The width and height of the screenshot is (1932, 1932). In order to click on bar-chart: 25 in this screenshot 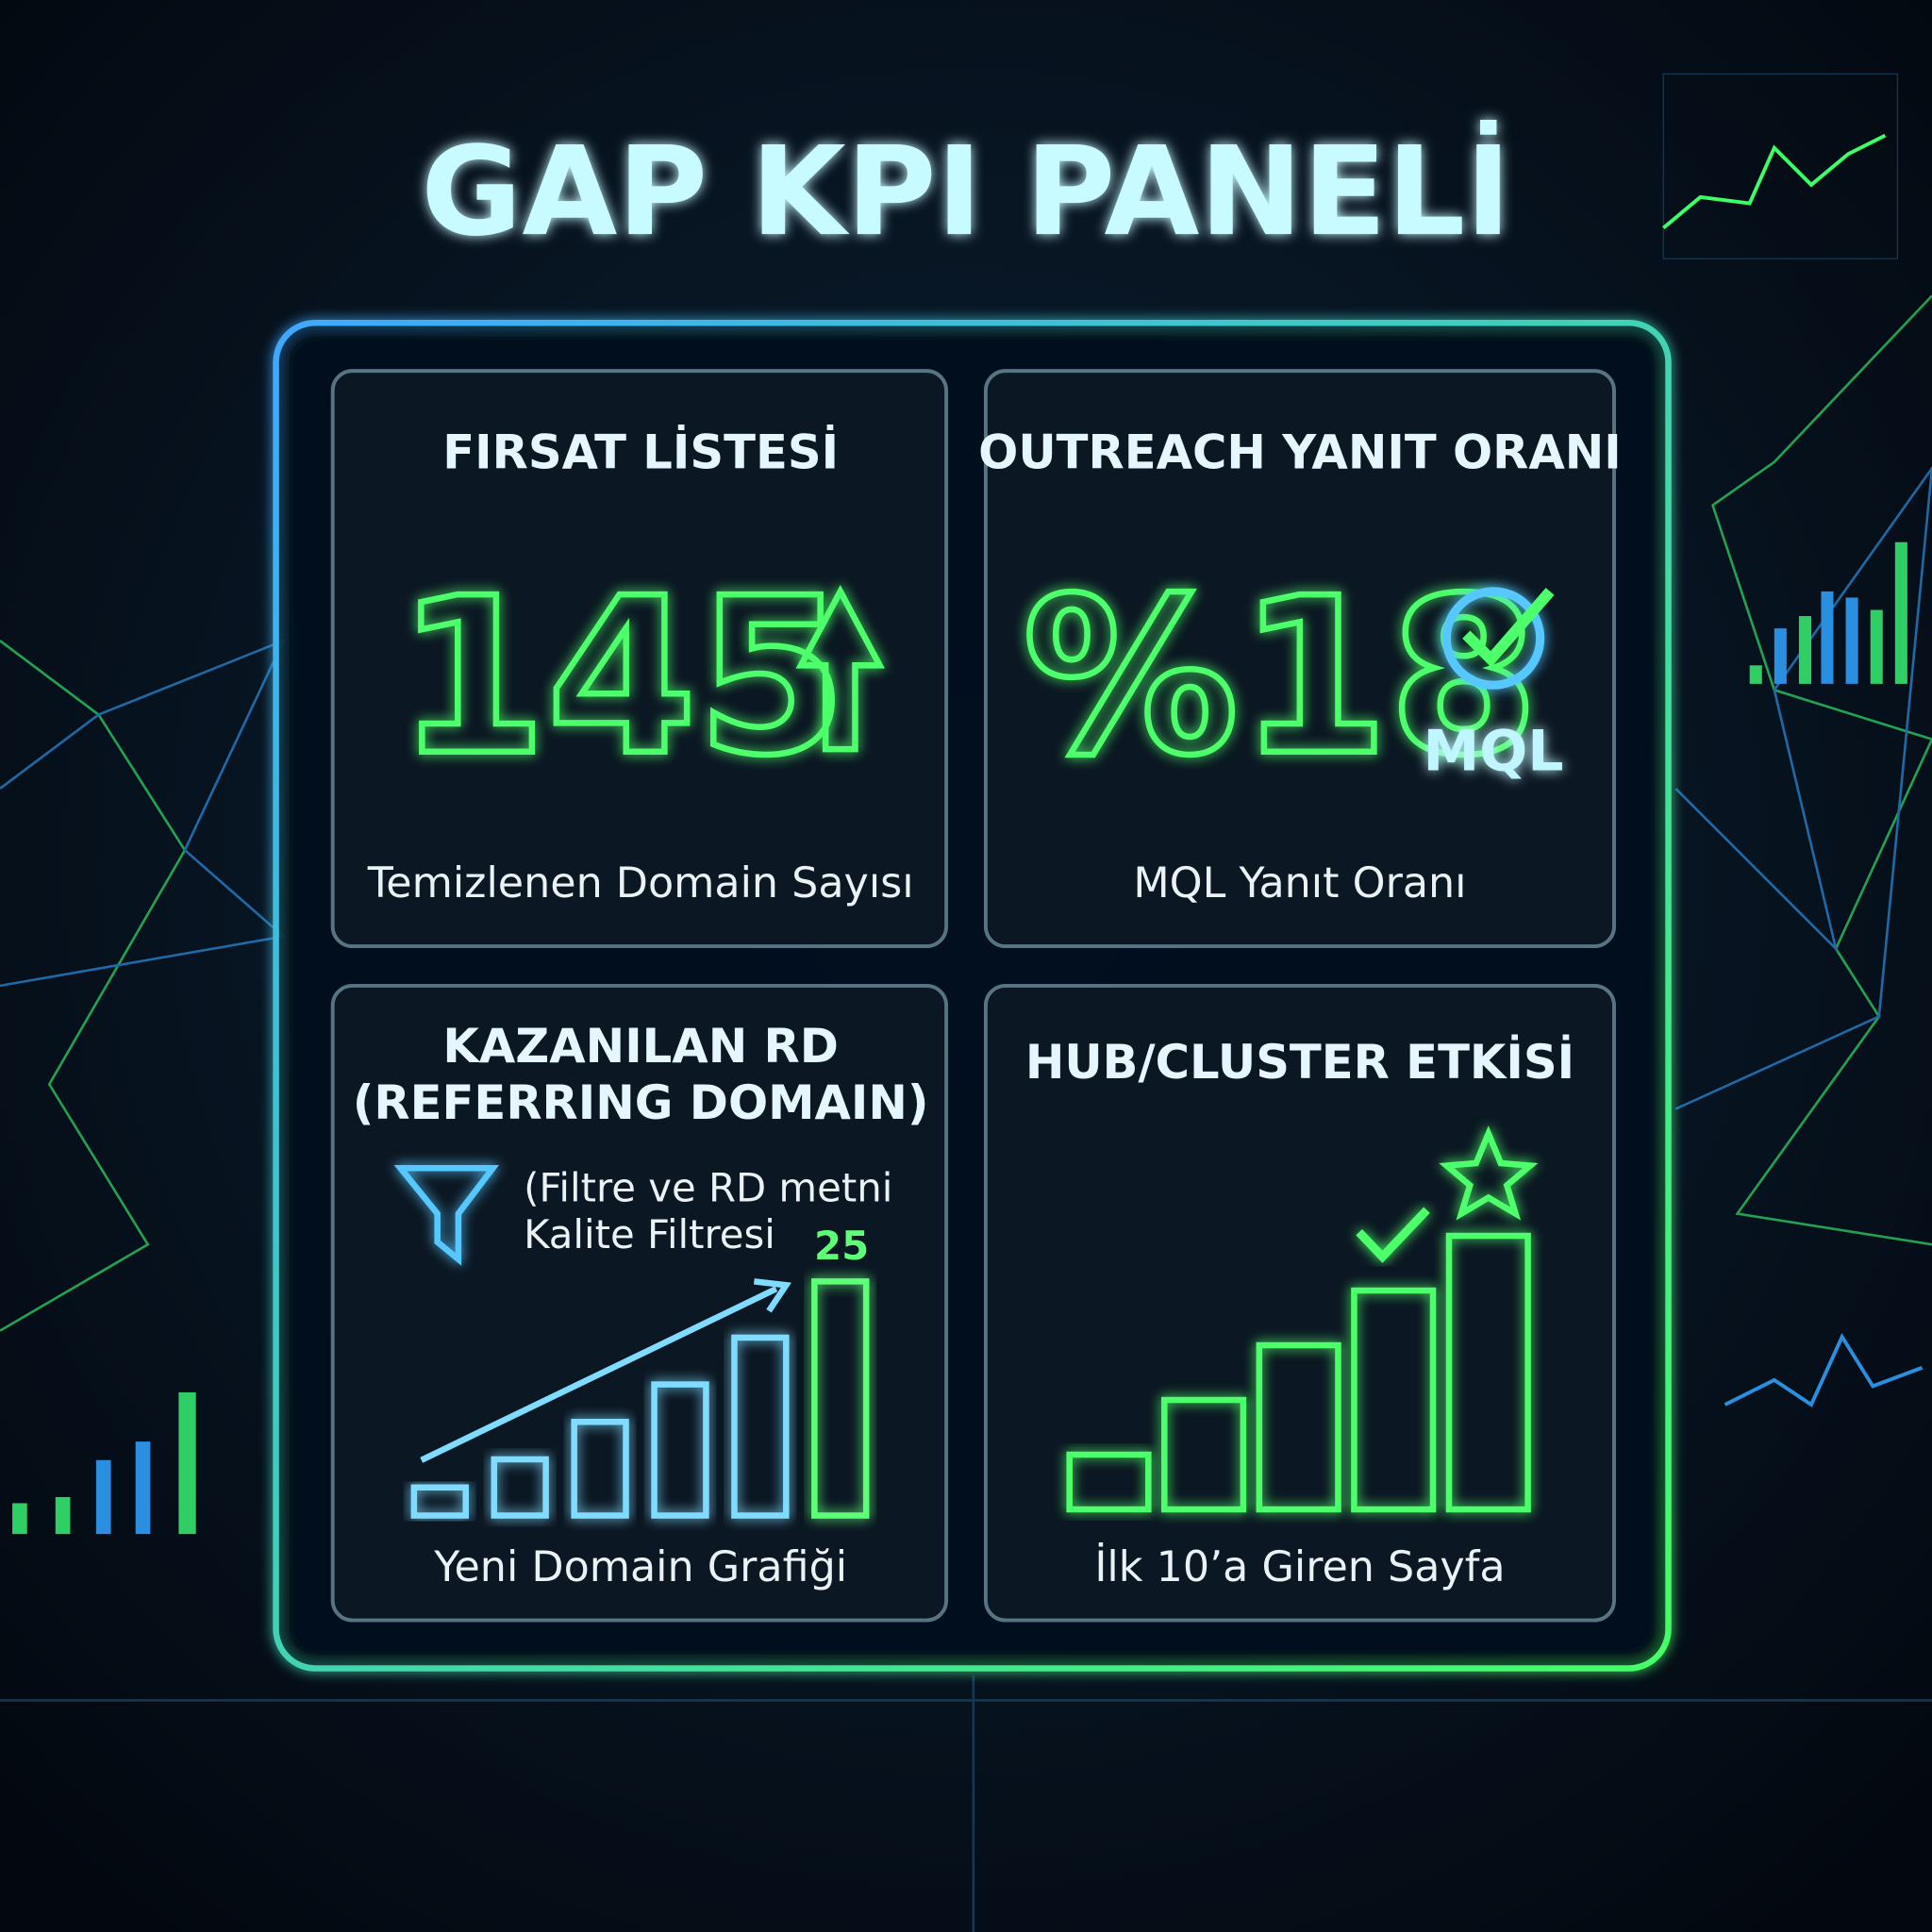, I will do `click(640, 1371)`.